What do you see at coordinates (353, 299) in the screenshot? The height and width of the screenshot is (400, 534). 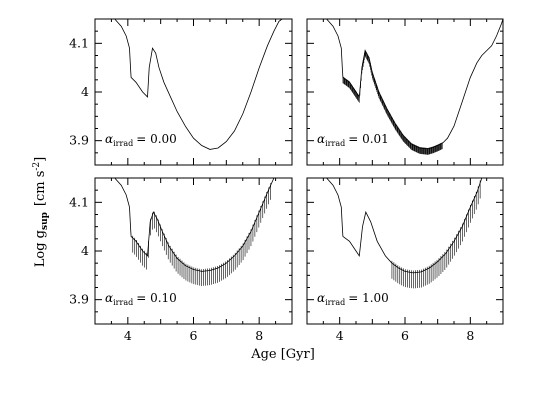 I see `alpha-label: αirrad = 1.00` at bounding box center [353, 299].